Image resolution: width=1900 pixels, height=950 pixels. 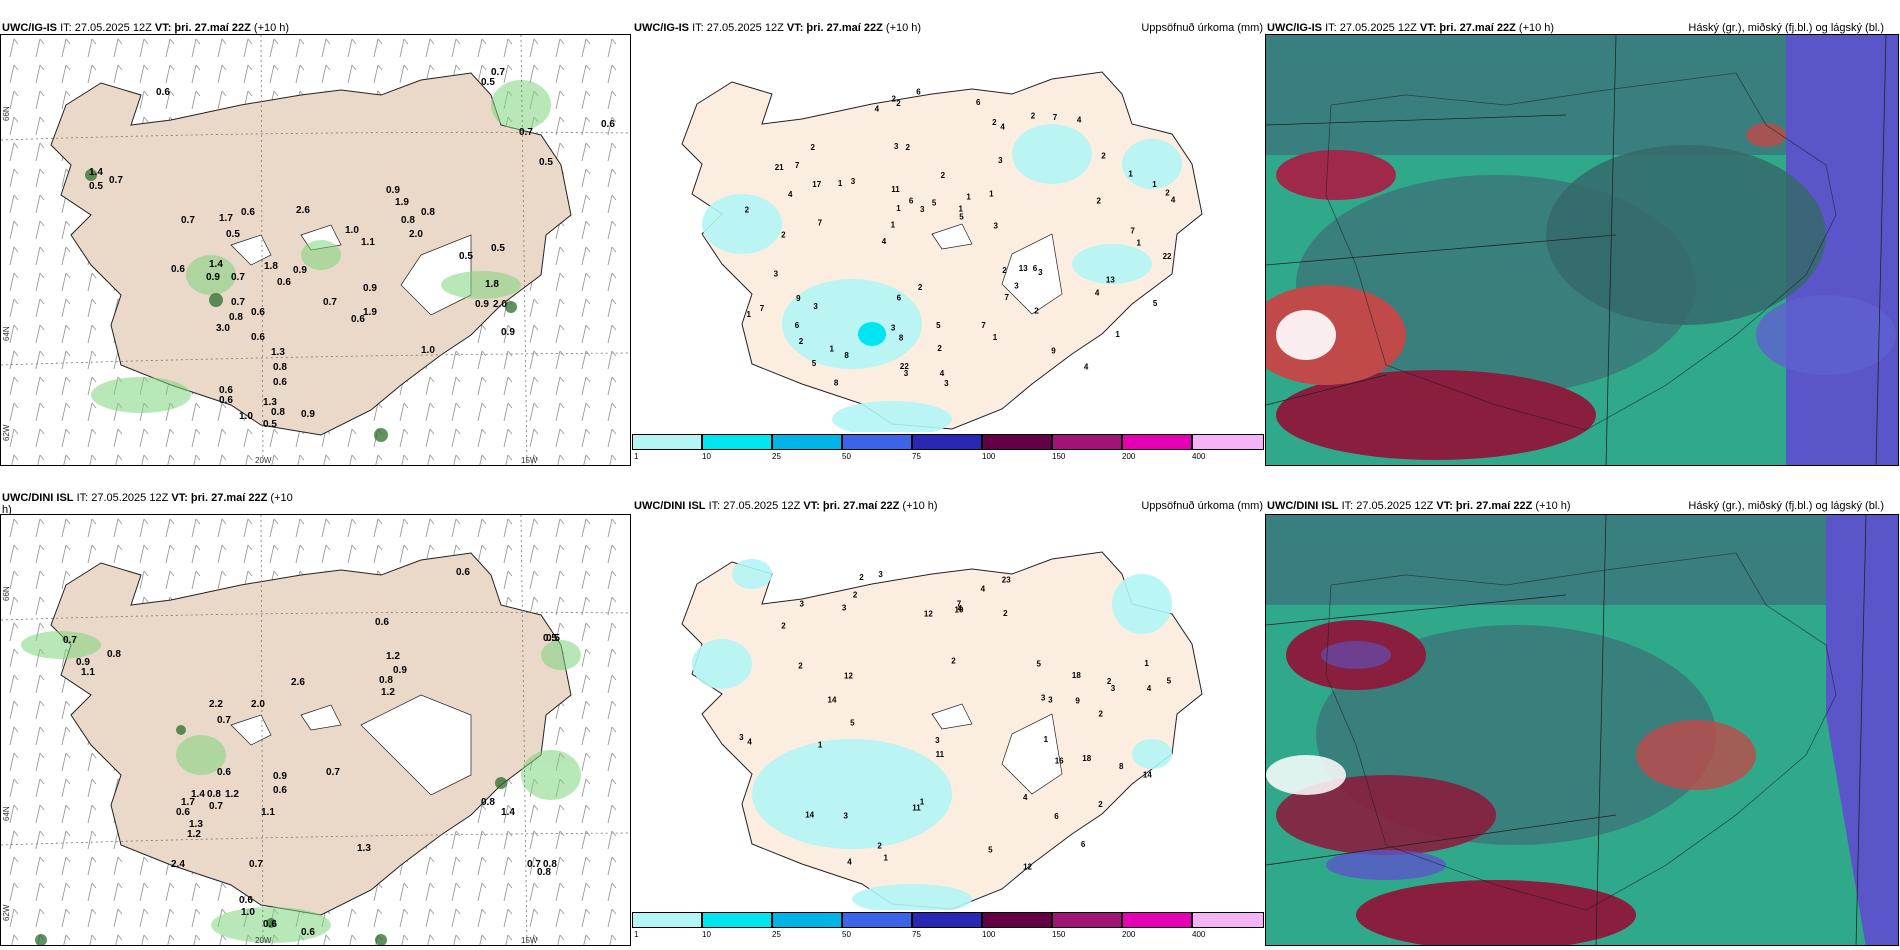 What do you see at coordinates (178, 864) in the screenshot?
I see `wind-label: 2.4` at bounding box center [178, 864].